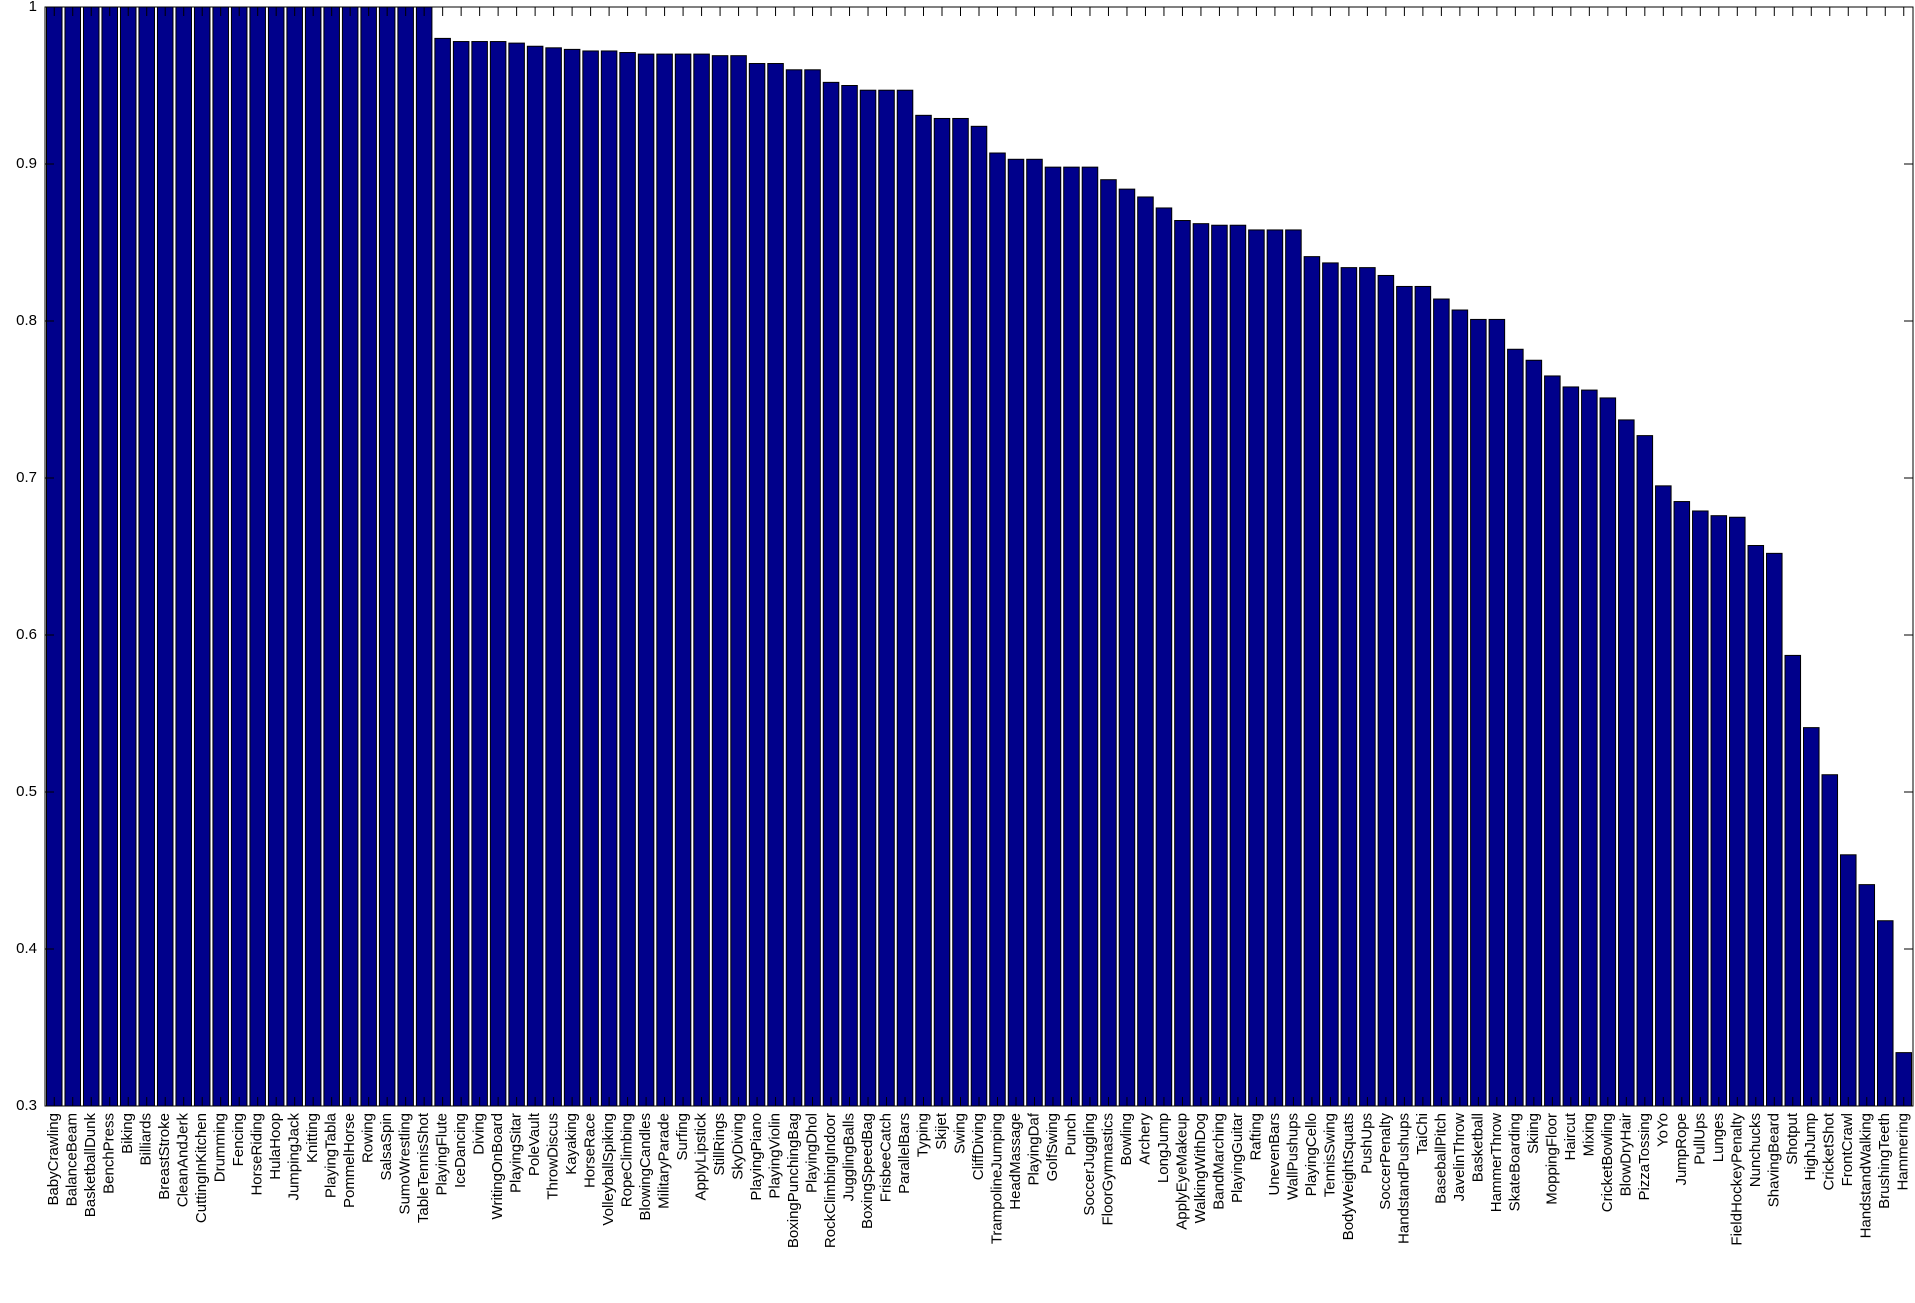 The width and height of the screenshot is (1915, 1303). I want to click on x-tick-label: Nunchucks, so click(1755, 1150).